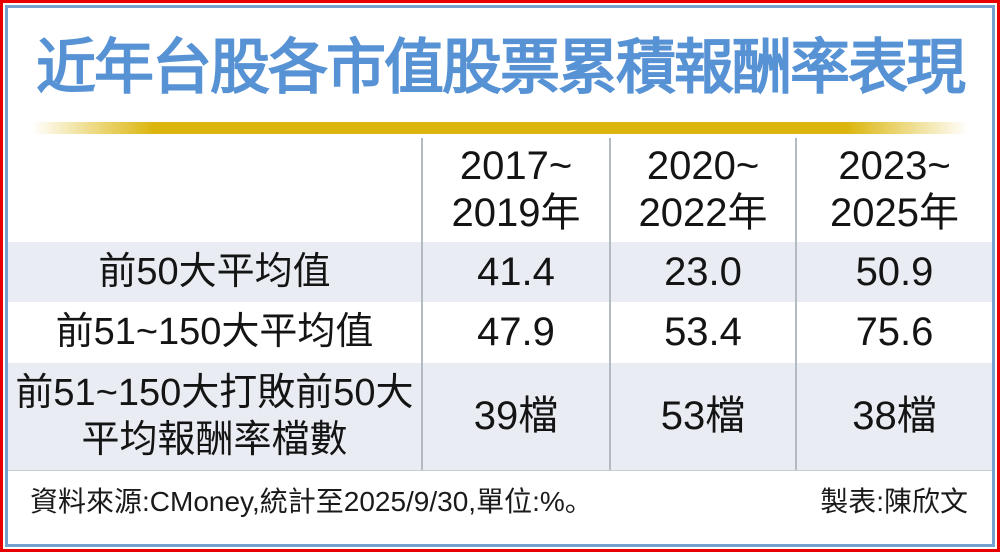 This screenshot has height=552, width=1000. Describe the element at coordinates (214, 272) in the screenshot. I see `row-label-top50-average: 前50大平均值` at that location.